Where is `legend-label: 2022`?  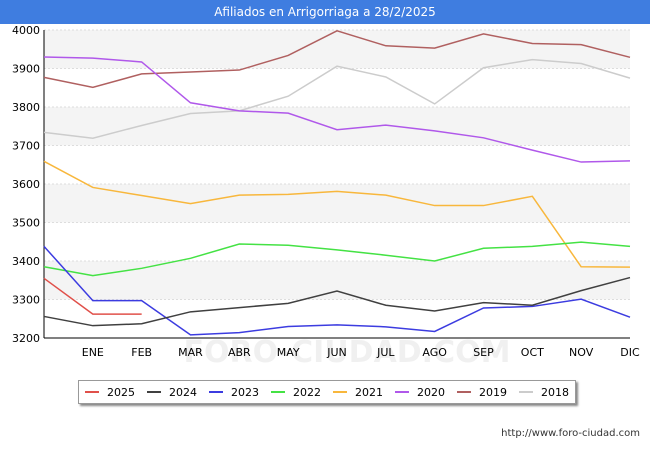
legend-label: 2022 is located at coordinates (307, 392).